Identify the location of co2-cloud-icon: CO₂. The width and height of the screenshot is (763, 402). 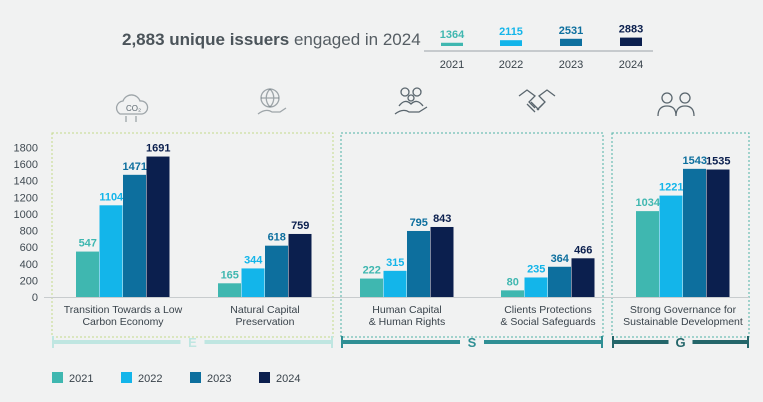
(132, 108).